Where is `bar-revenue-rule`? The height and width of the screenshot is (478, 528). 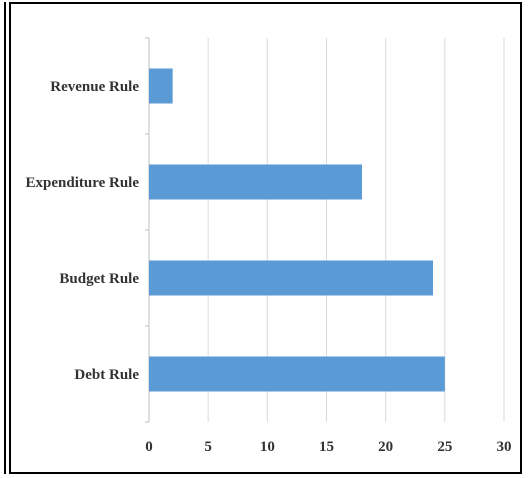
bar-revenue-rule is located at coordinates (161, 86).